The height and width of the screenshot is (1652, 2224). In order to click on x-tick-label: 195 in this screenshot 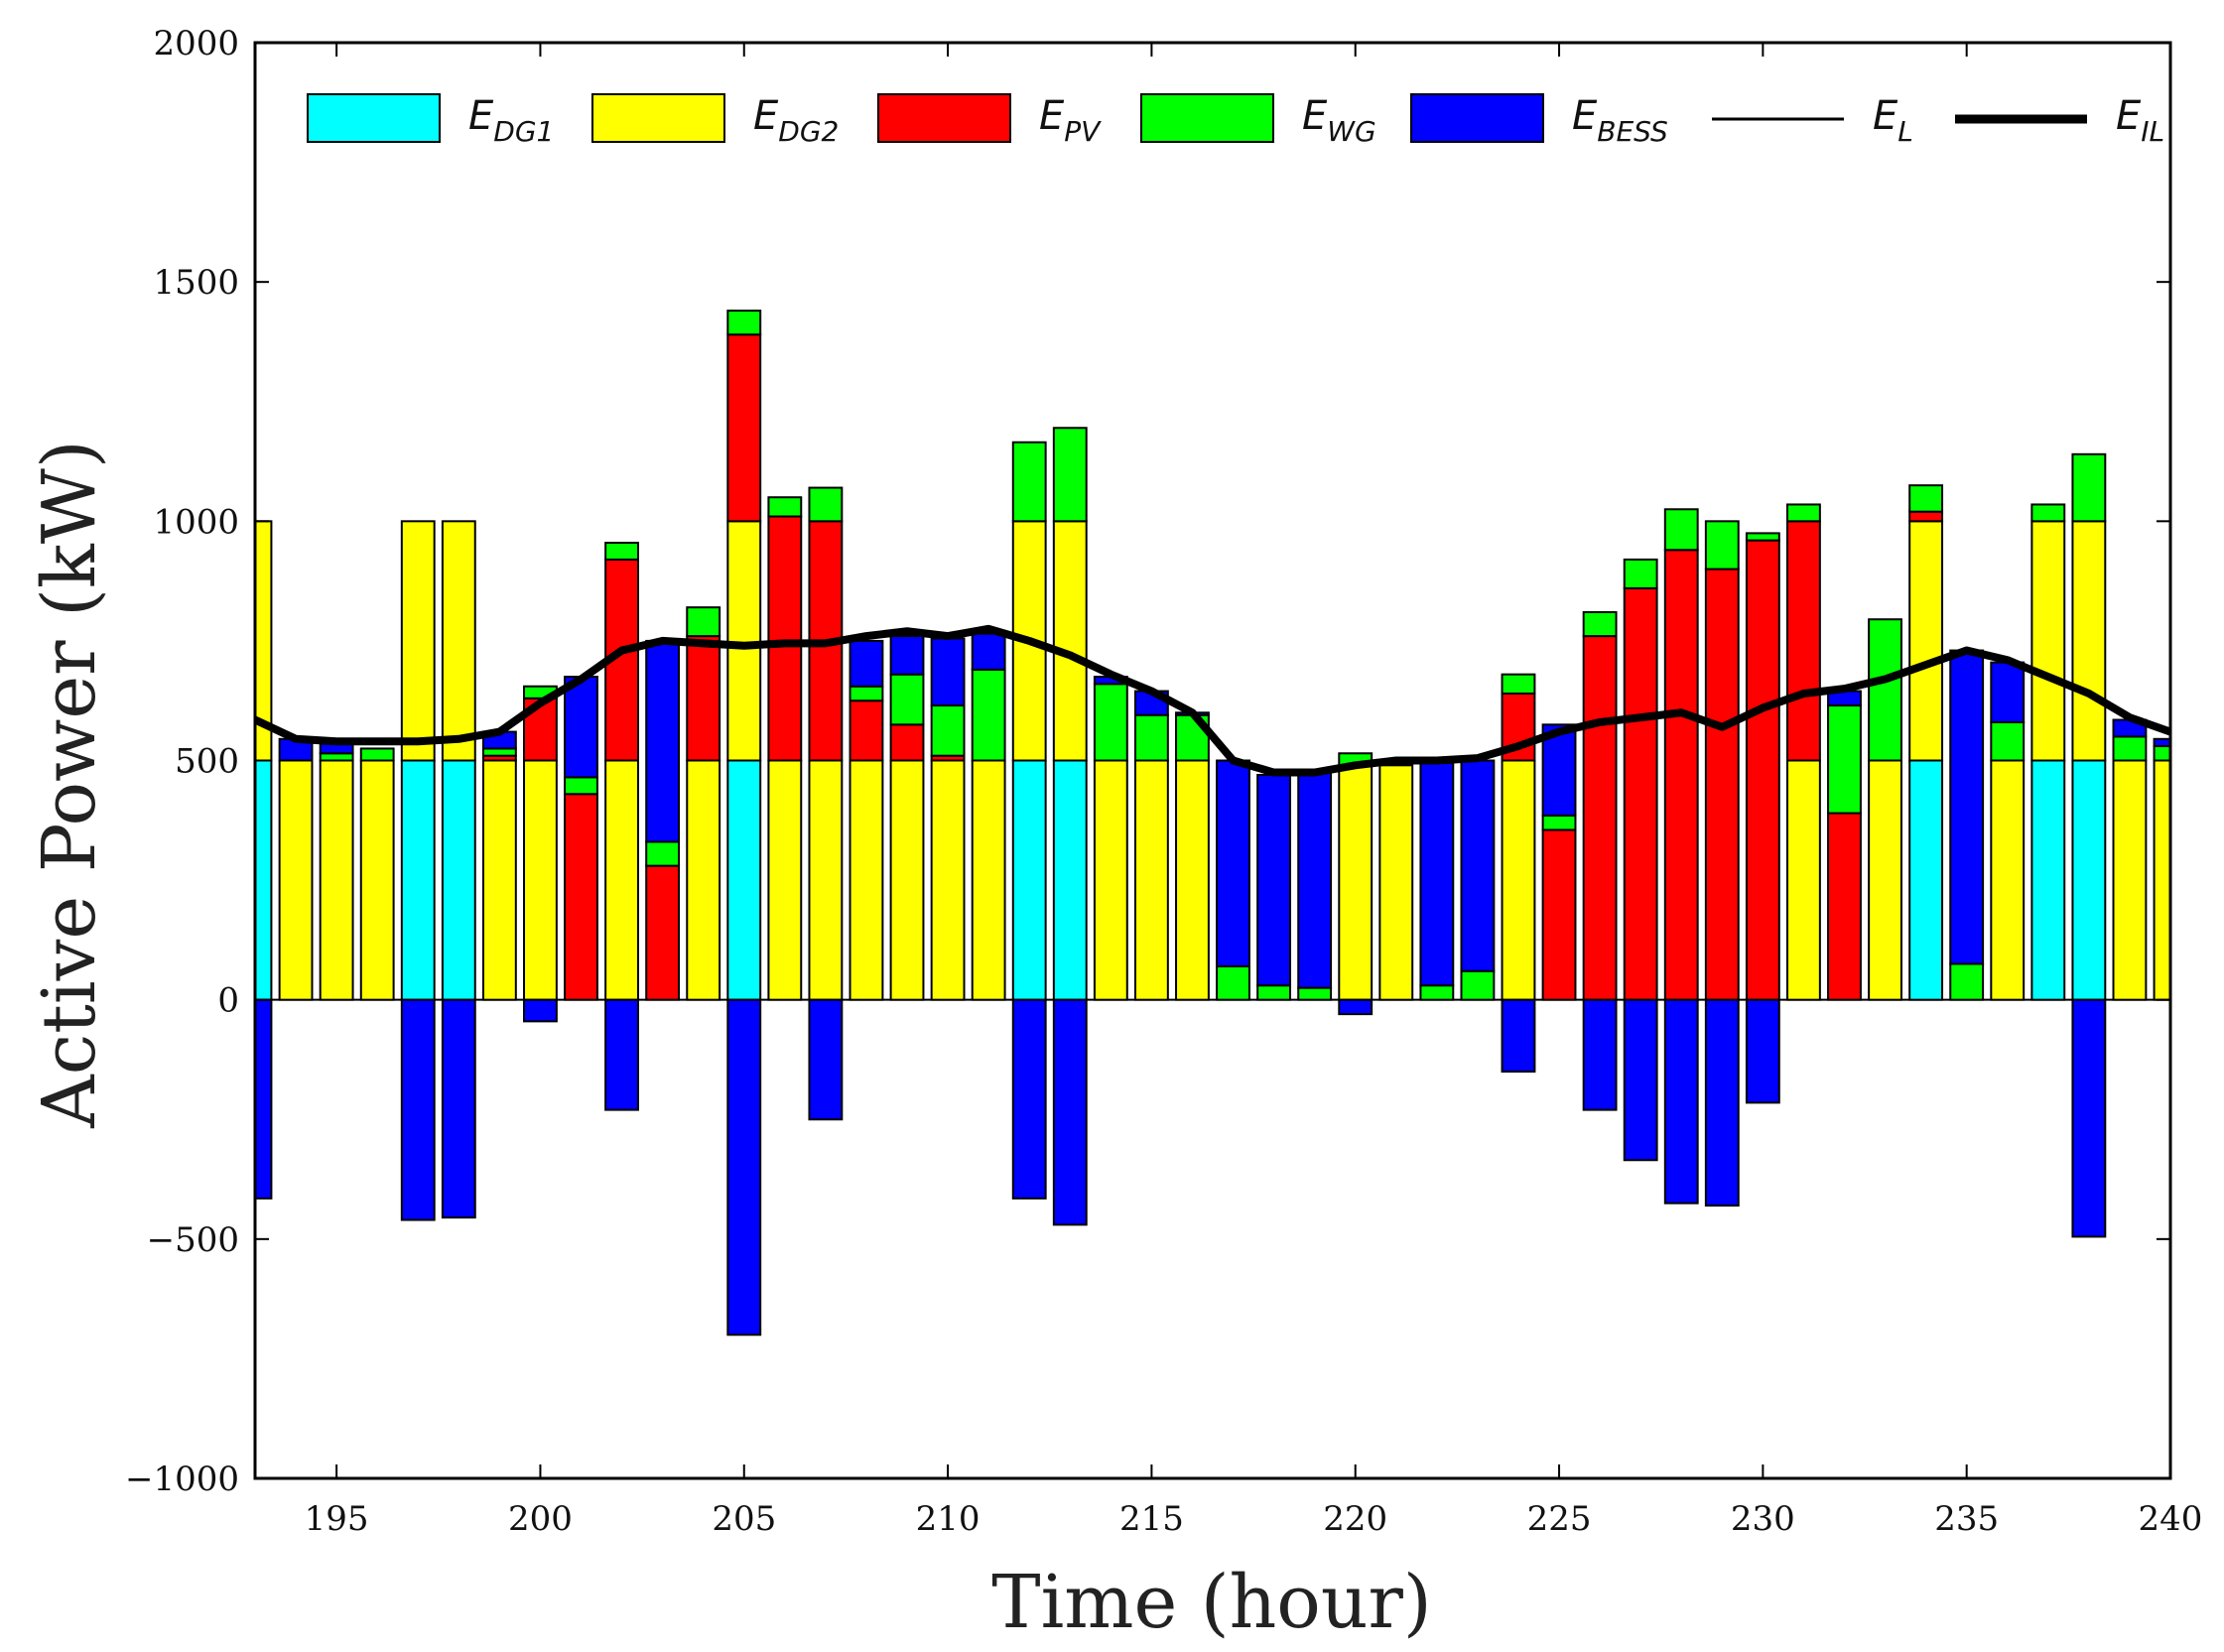, I will do `click(337, 1519)`.